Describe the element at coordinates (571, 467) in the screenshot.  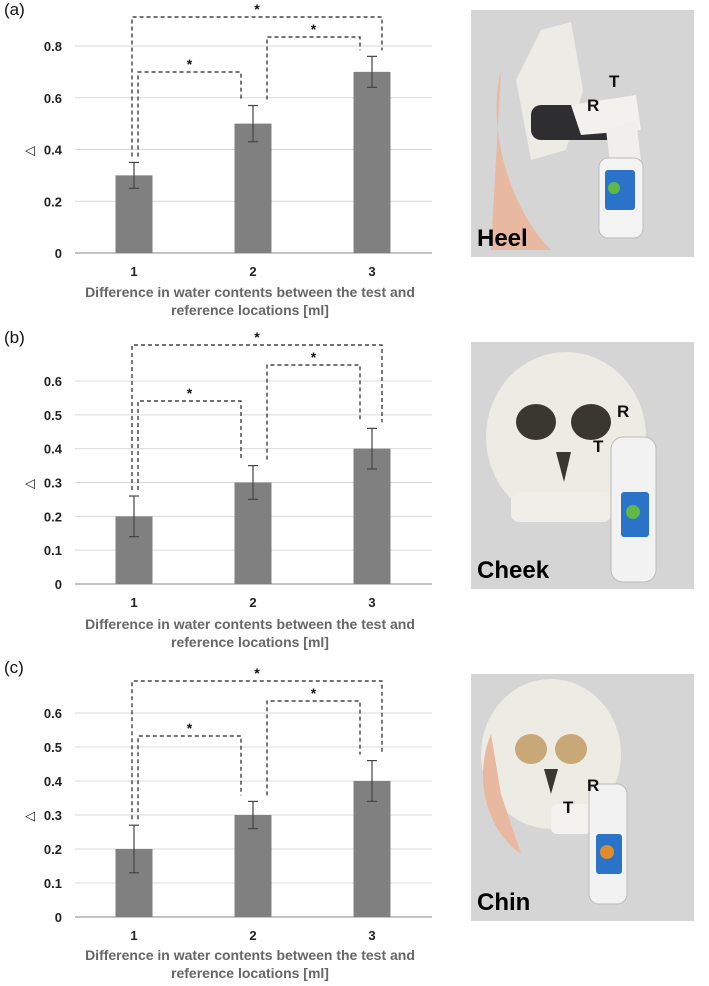
I see `skull-cheek-illustration` at that location.